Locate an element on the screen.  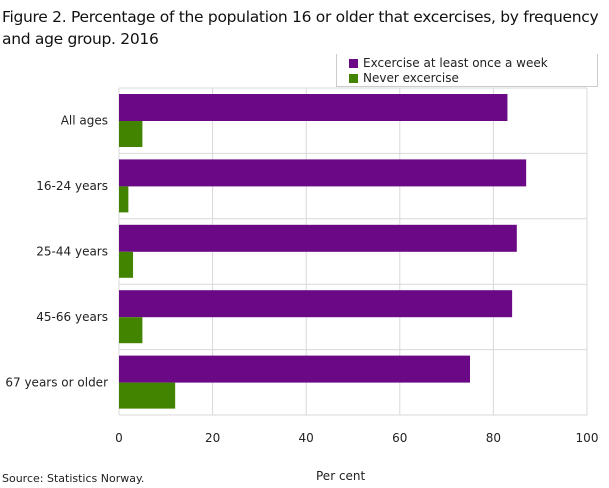
legend-item-weekly: Excercise at least once a week is located at coordinates (448, 63).